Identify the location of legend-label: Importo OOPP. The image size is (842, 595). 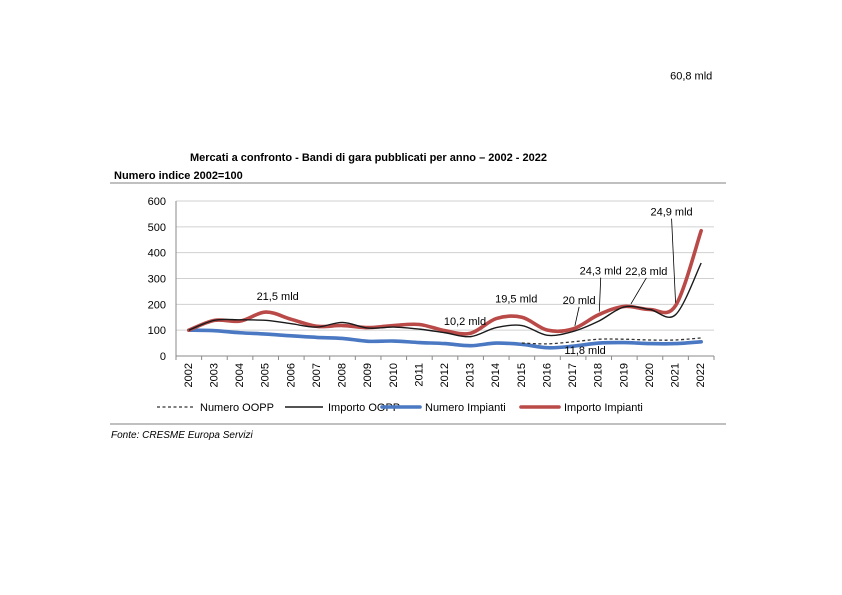
(364, 408).